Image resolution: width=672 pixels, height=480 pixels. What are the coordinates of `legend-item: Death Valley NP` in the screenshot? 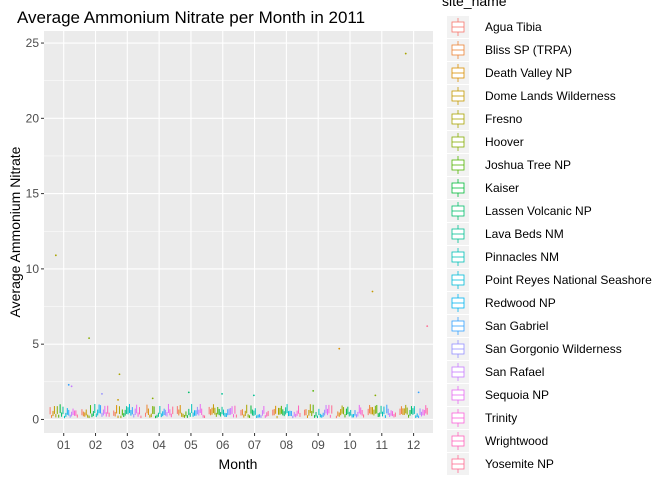 It's located at (509, 73).